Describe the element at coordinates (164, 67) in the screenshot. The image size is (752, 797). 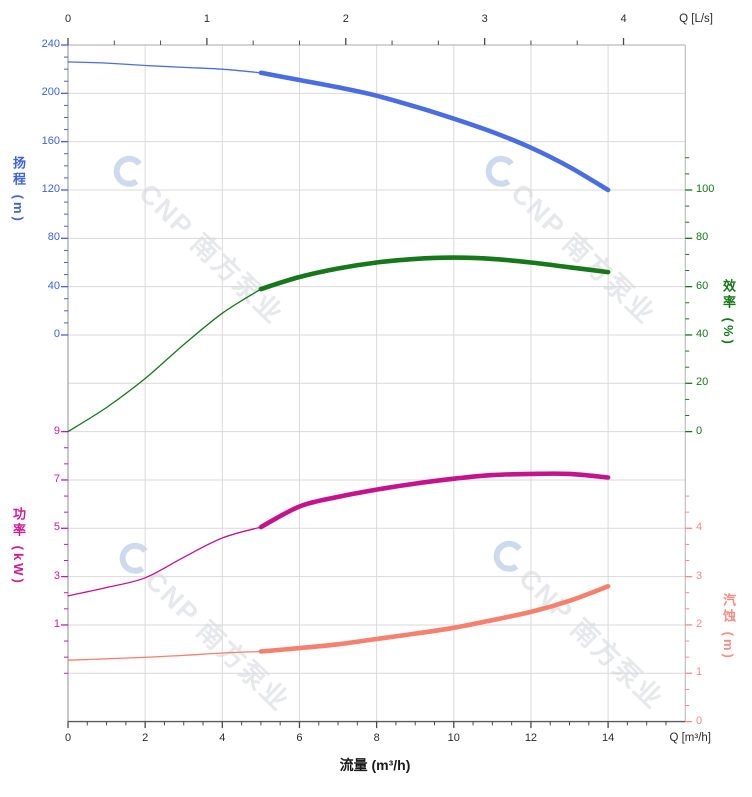
I see `head-curve-thin` at that location.